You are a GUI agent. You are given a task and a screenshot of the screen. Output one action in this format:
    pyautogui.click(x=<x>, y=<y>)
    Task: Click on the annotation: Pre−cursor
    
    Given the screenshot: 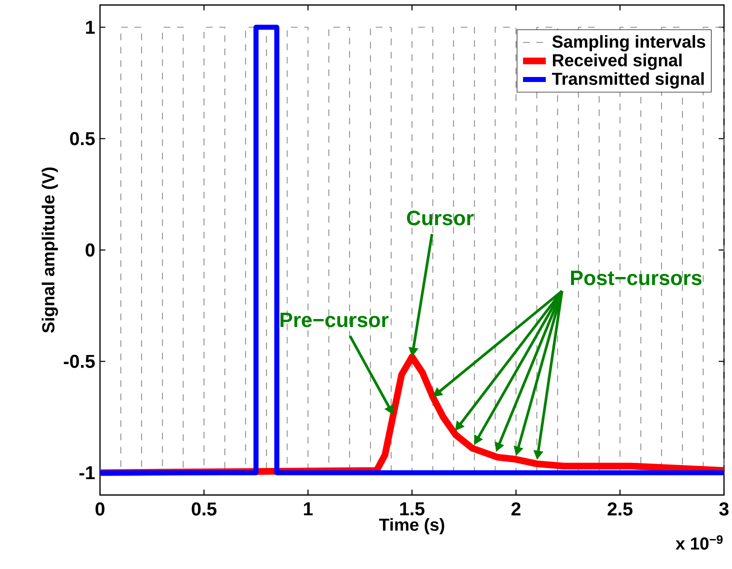 What is the action you would take?
    pyautogui.click(x=334, y=320)
    